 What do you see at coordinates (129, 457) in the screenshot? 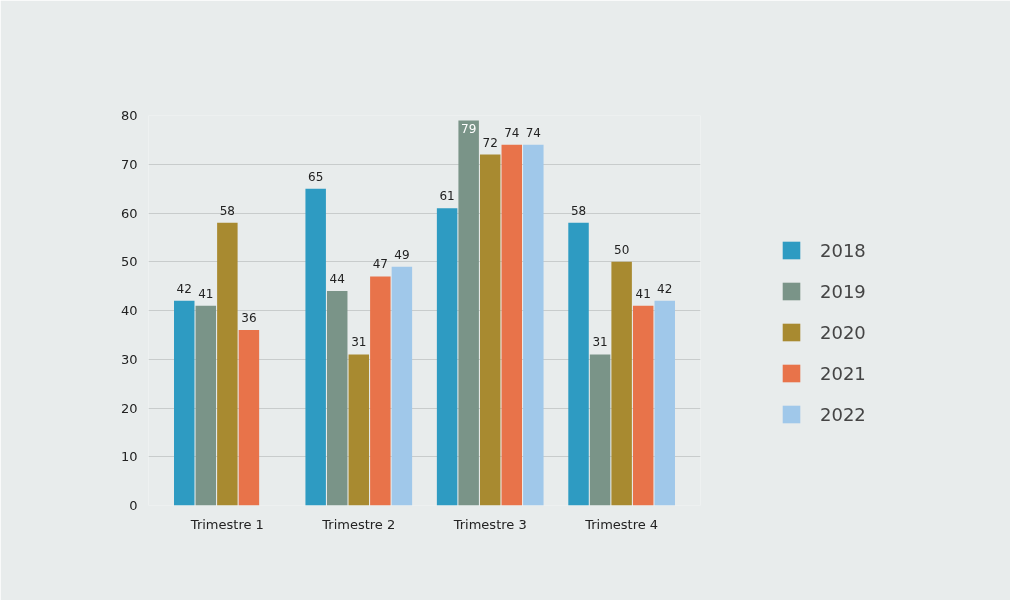
I see `y-tick-label: 10` at bounding box center [129, 457].